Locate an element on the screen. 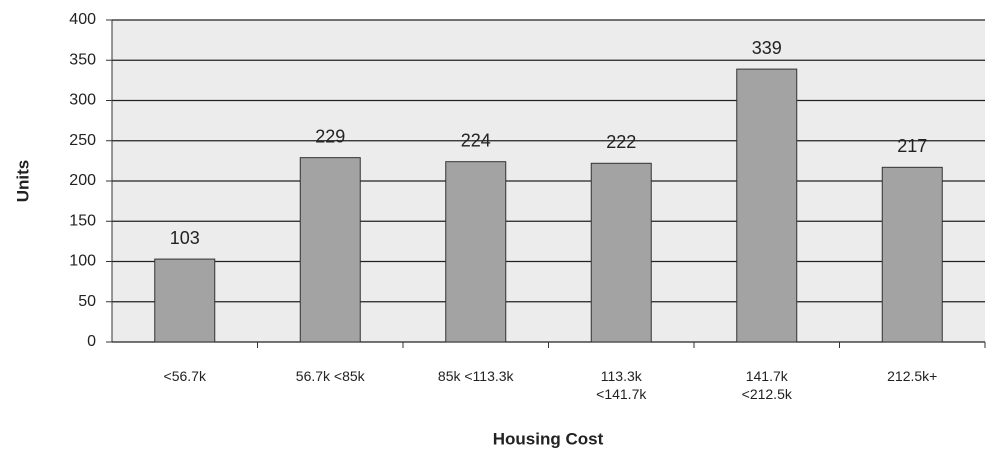 This screenshot has height=455, width=989. y-tick-label: 200 is located at coordinates (82, 180).